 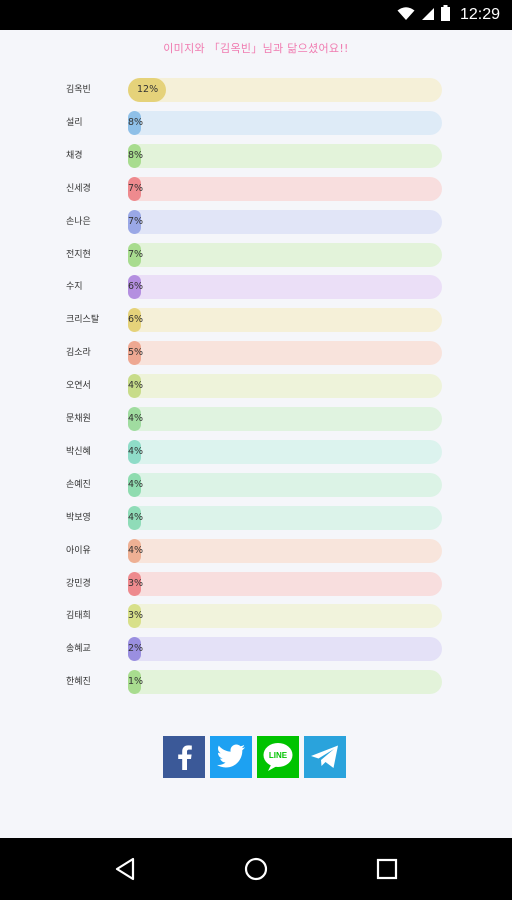 What do you see at coordinates (78, 353) in the screenshot?
I see `ranking-name: 김소라` at bounding box center [78, 353].